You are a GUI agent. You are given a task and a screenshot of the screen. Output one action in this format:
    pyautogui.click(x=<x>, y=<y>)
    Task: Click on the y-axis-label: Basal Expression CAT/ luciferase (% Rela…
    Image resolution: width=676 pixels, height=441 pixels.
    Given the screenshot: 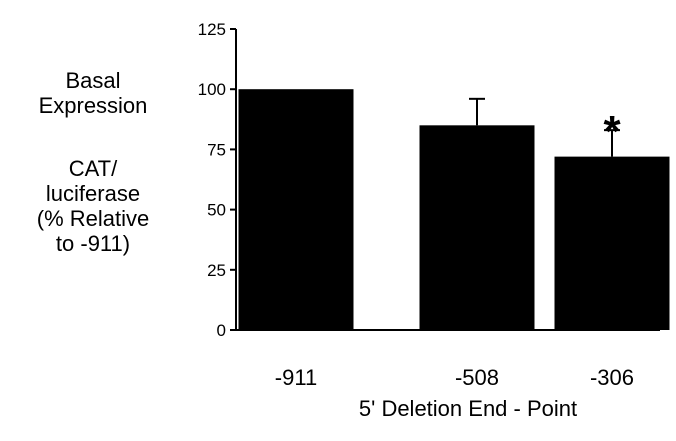 What is the action you would take?
    pyautogui.click(x=93, y=162)
    